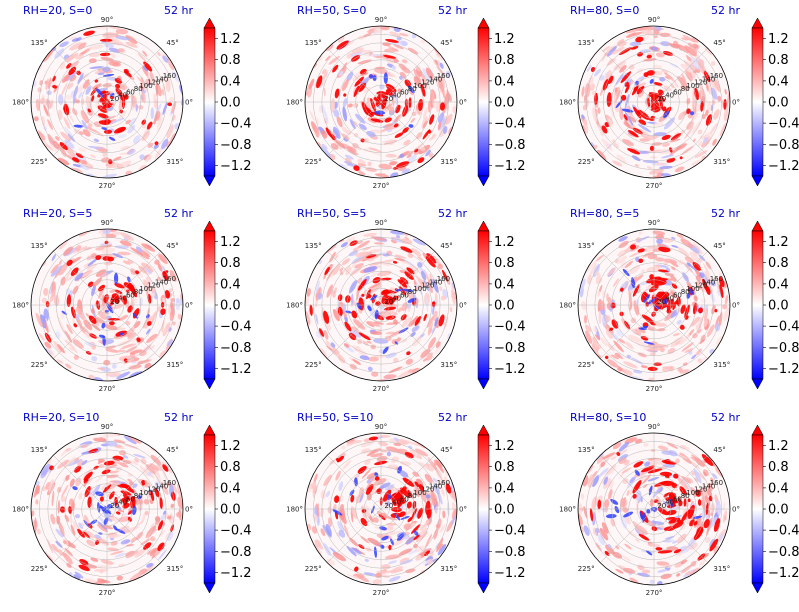 This screenshot has width=799, height=612. What do you see at coordinates (736, 103) in the screenshot?
I see `angular-tick-label: 0°` at bounding box center [736, 103].